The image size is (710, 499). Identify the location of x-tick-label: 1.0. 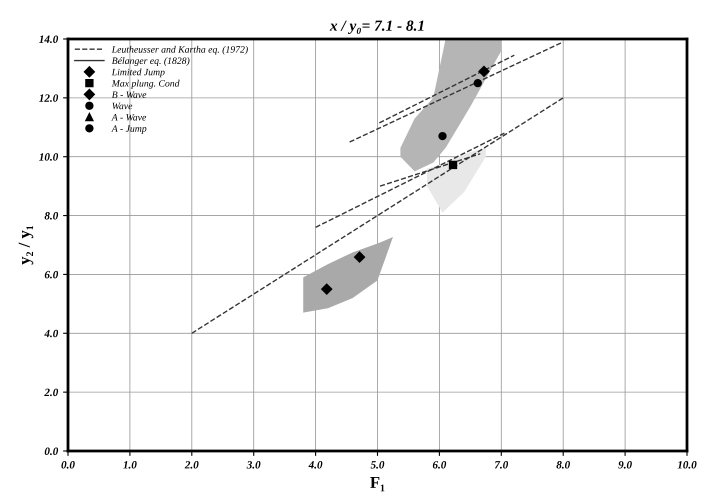
(130, 465).